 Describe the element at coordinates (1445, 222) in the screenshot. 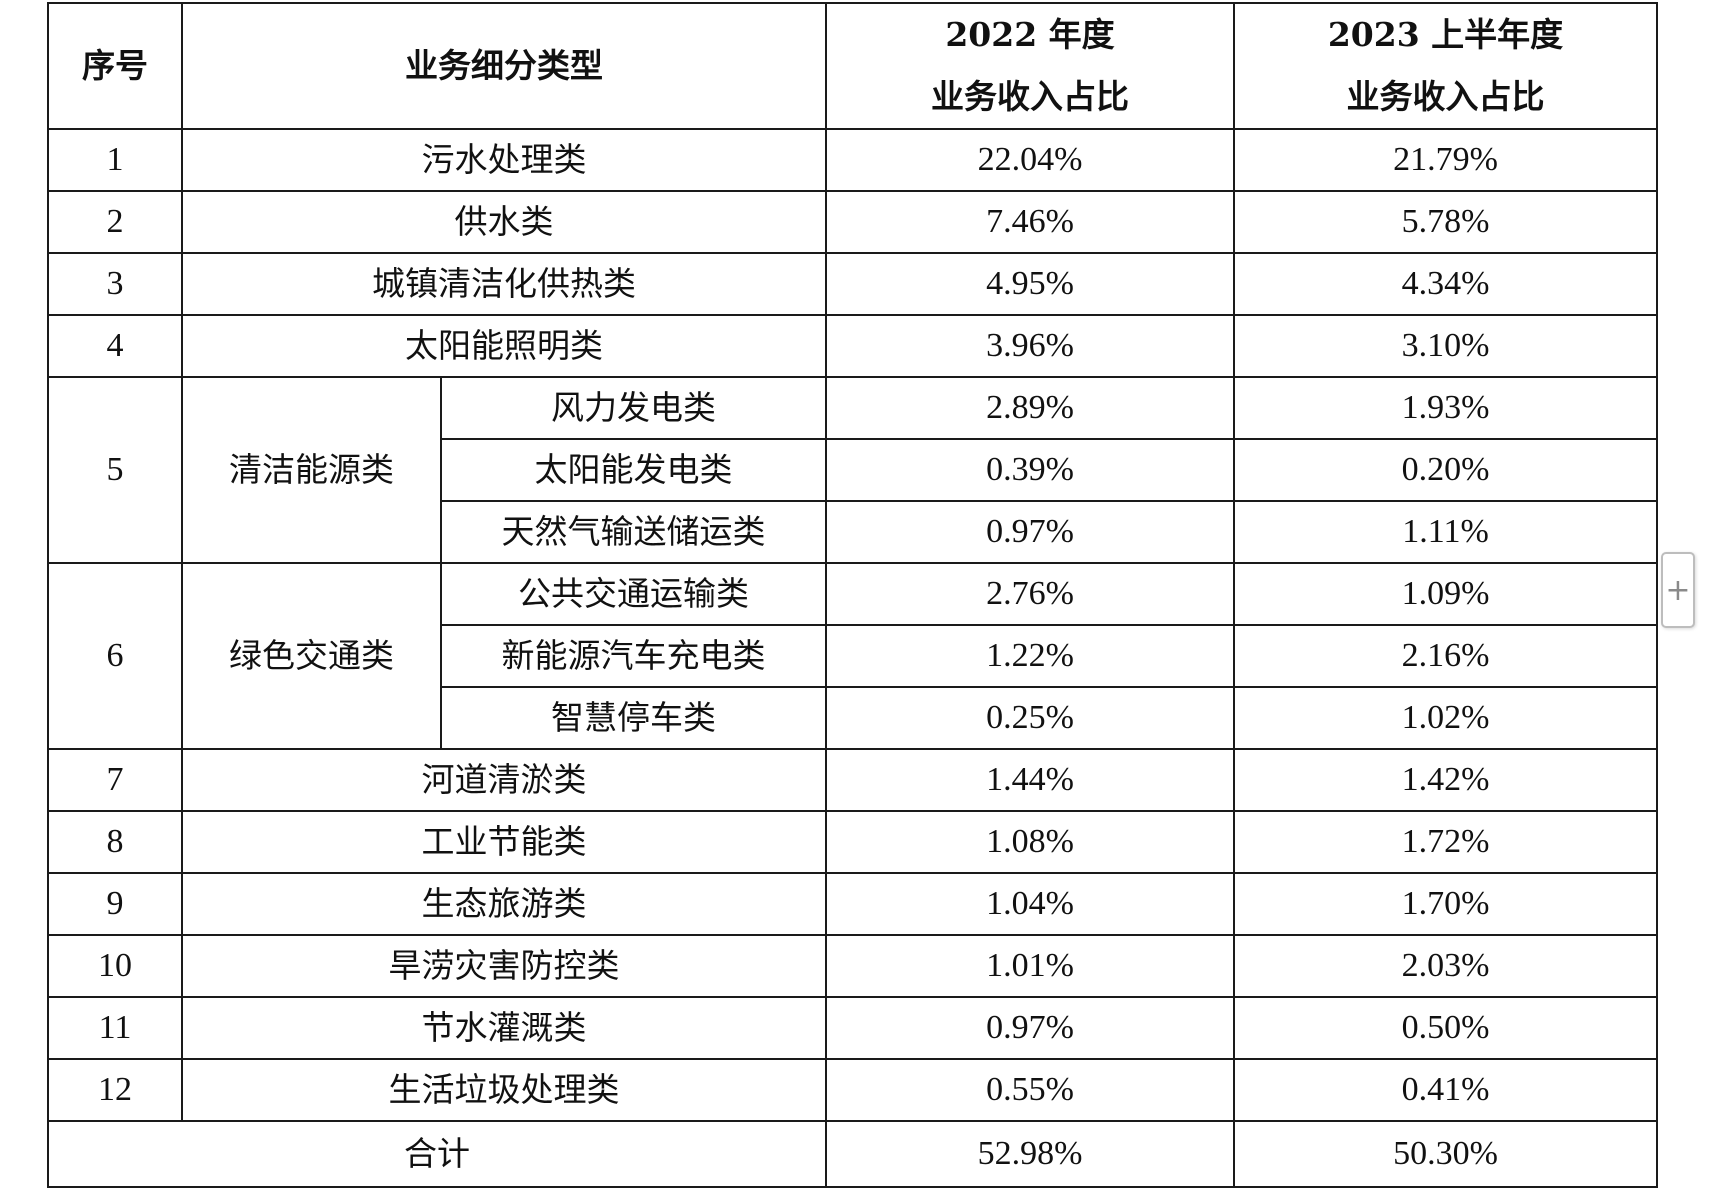

I see `row-value-2023h1: 5.78%` at that location.